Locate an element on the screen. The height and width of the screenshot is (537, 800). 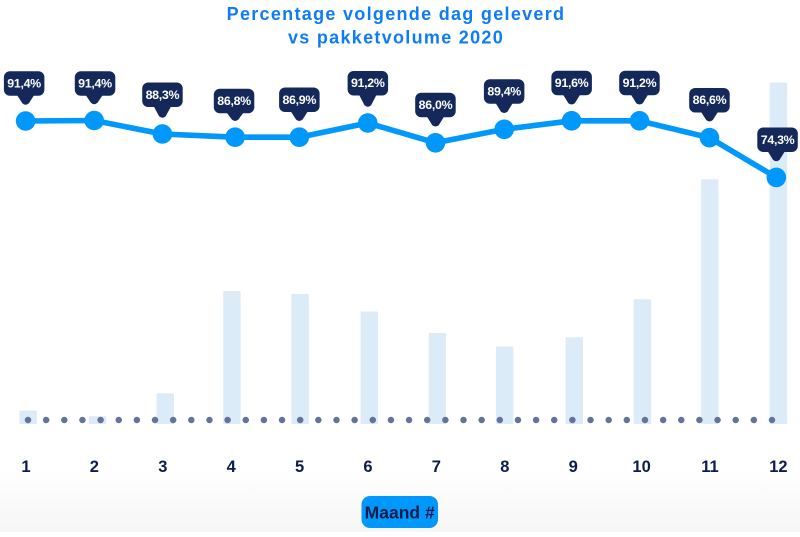
svg-text: 91,6% is located at coordinates (572, 83).